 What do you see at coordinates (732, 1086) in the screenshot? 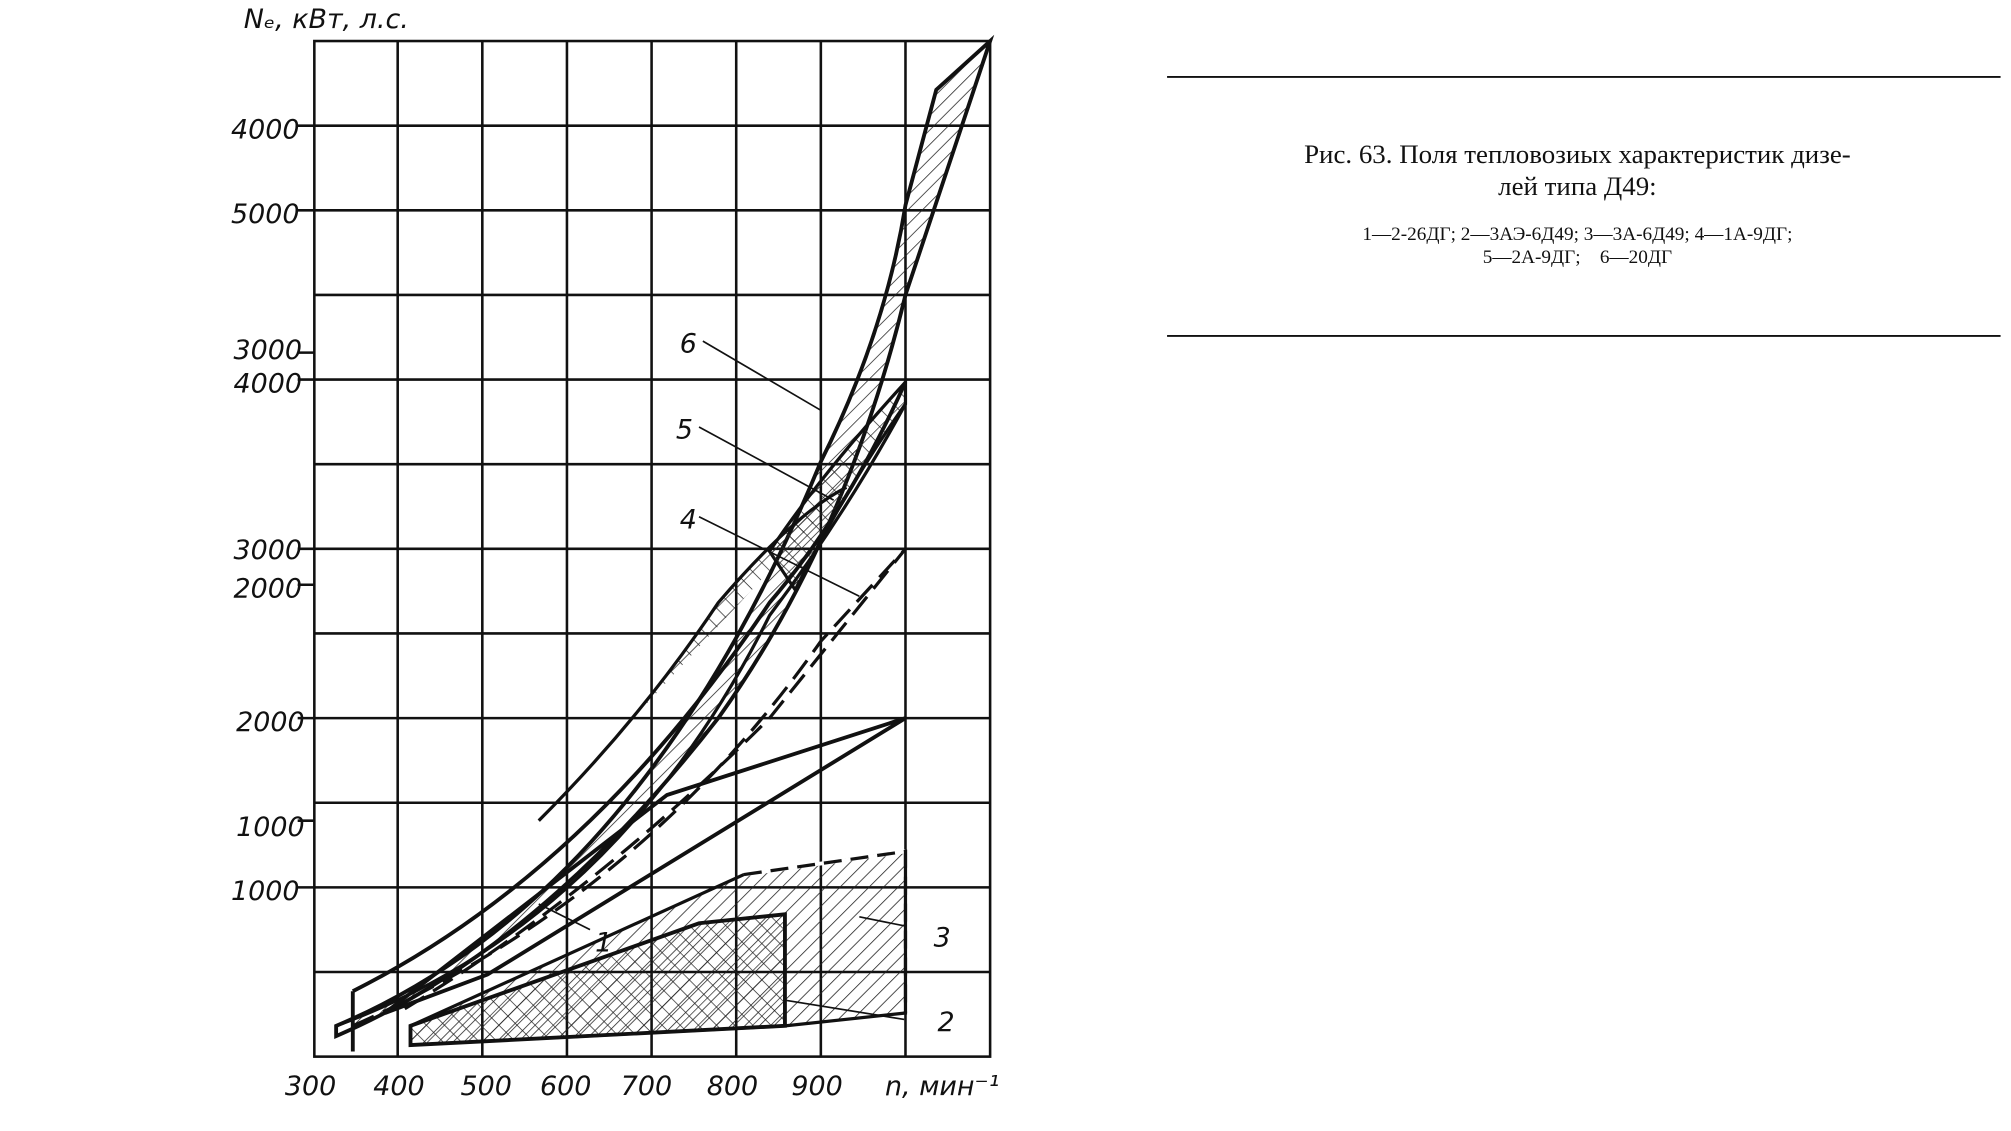
I see `x-label: 800` at bounding box center [732, 1086].